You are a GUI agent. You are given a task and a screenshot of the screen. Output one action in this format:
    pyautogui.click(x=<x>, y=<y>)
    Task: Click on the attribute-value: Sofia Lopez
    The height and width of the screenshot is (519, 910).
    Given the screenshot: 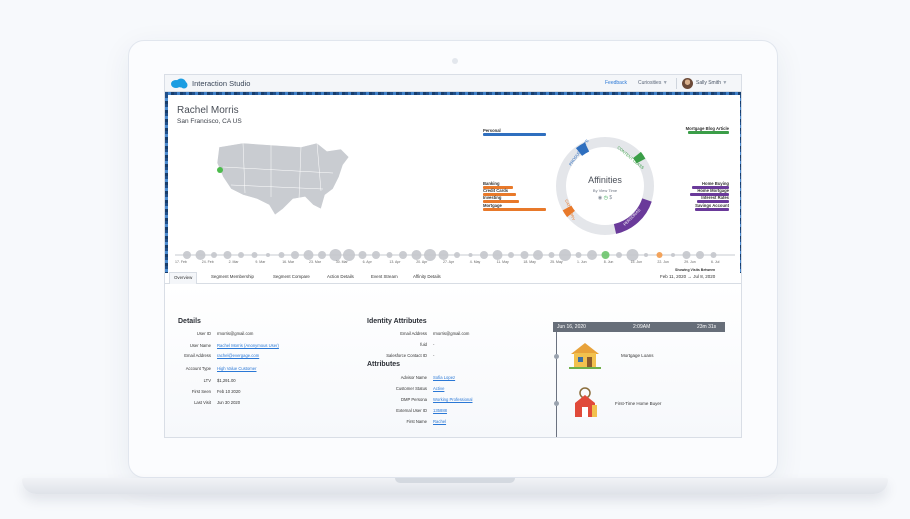 What is the action you would take?
    pyautogui.click(x=444, y=377)
    